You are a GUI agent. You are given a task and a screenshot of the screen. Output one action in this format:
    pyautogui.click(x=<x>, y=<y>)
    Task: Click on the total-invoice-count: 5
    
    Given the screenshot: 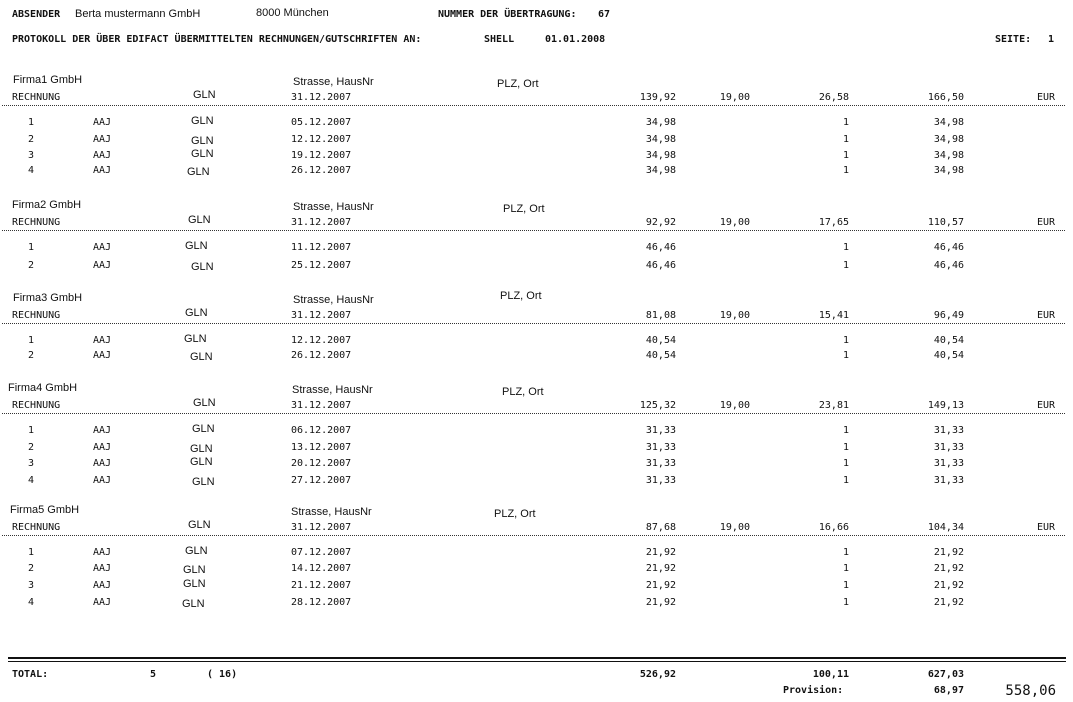 What is the action you would take?
    pyautogui.click(x=153, y=674)
    